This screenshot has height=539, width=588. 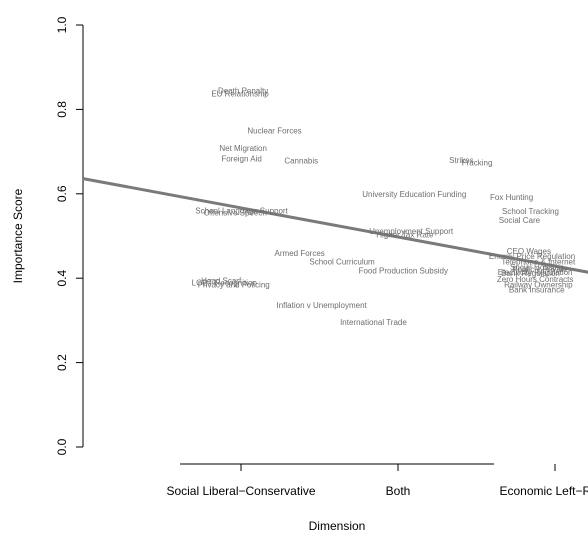 I want to click on data-point-label: EU Relationship, so click(x=240, y=93).